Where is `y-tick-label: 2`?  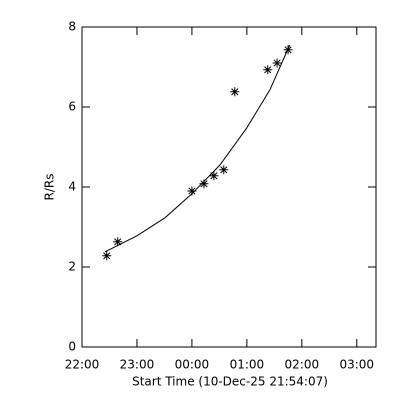 y-tick-label: 2 is located at coordinates (72, 267).